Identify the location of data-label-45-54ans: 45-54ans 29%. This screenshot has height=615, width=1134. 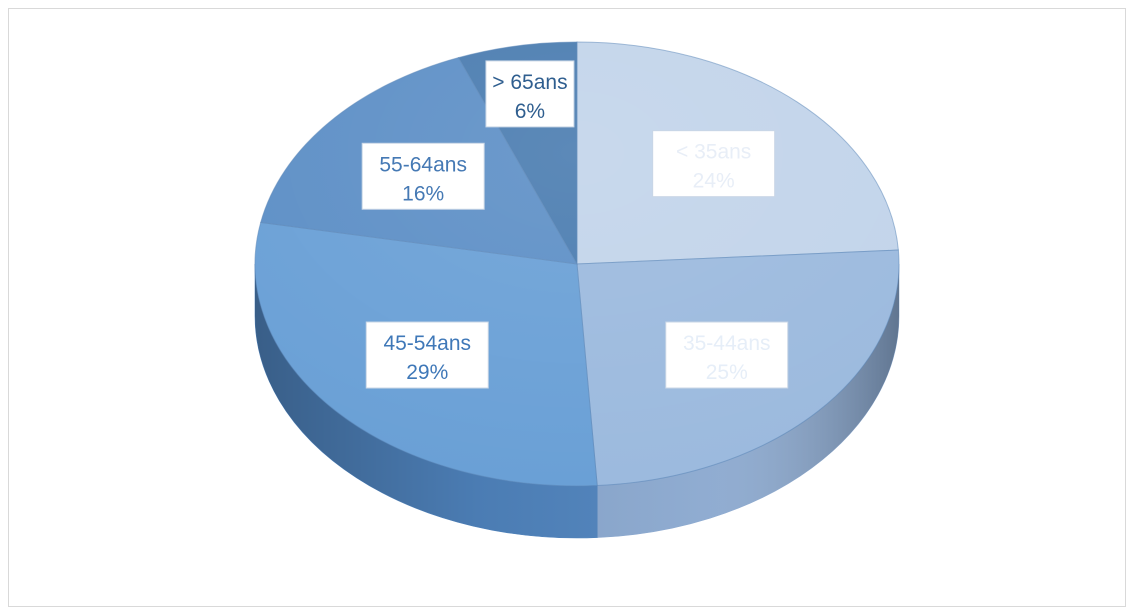
(427, 355).